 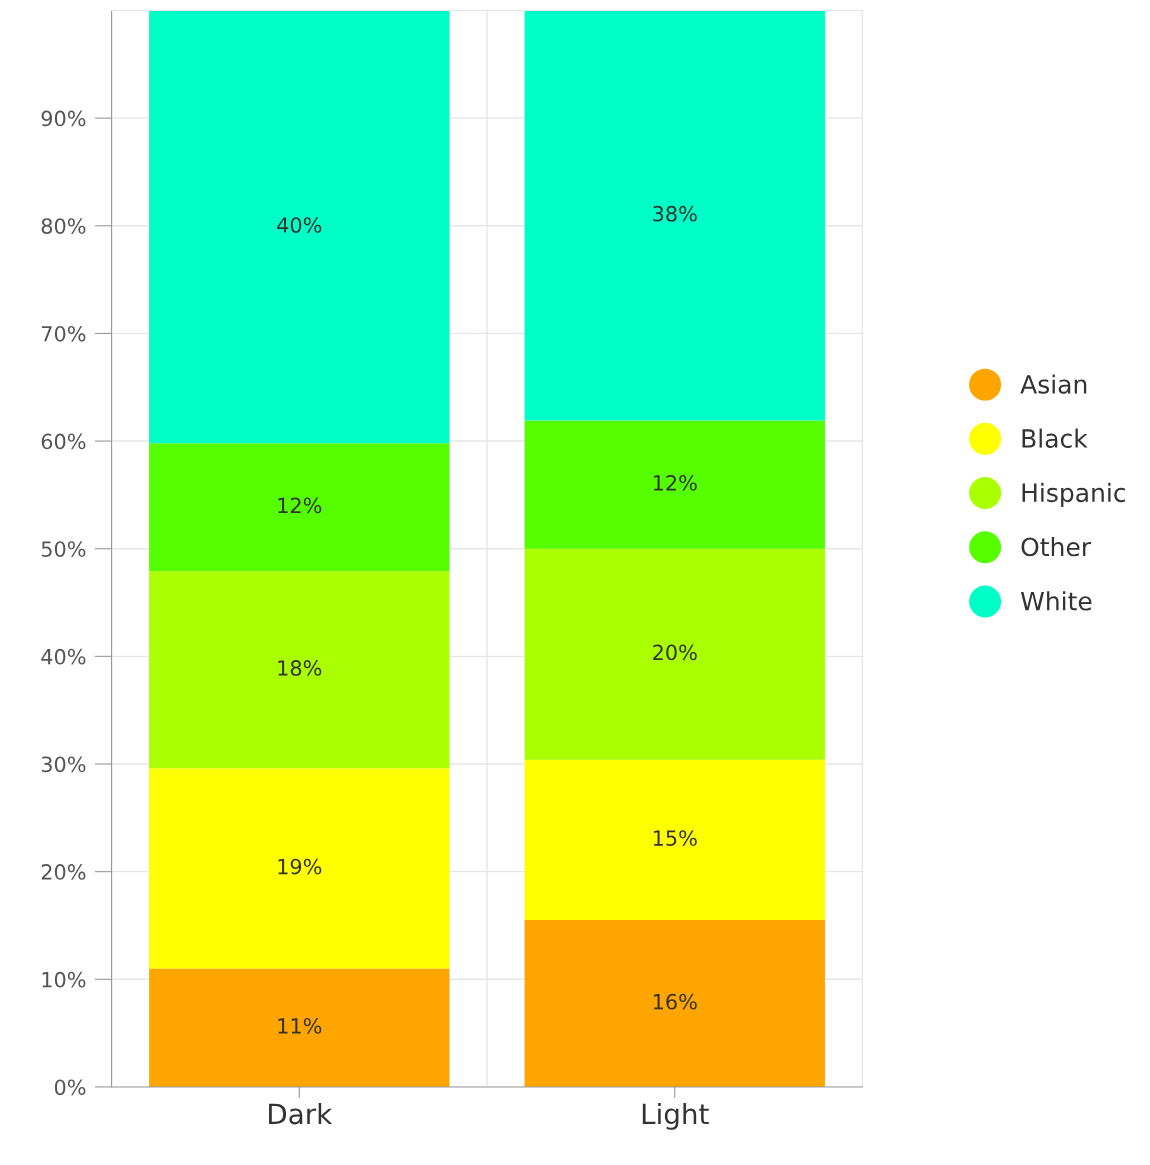 I want to click on data-label: 15%, so click(x=675, y=838).